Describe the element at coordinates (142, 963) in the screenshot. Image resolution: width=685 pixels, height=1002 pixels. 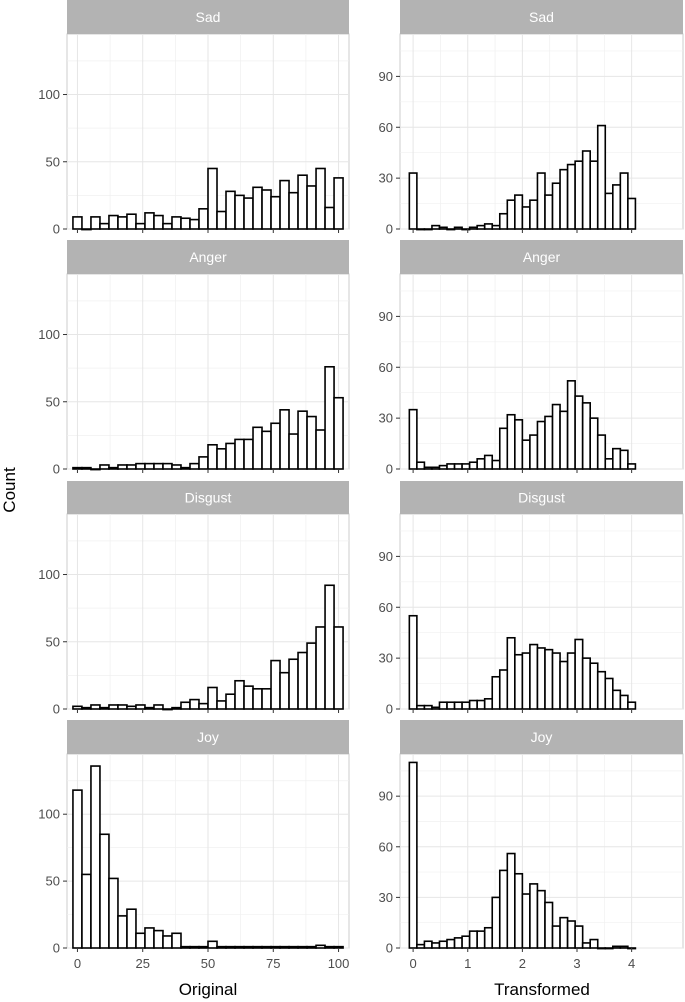
I see `x-tick-label: 25` at that location.